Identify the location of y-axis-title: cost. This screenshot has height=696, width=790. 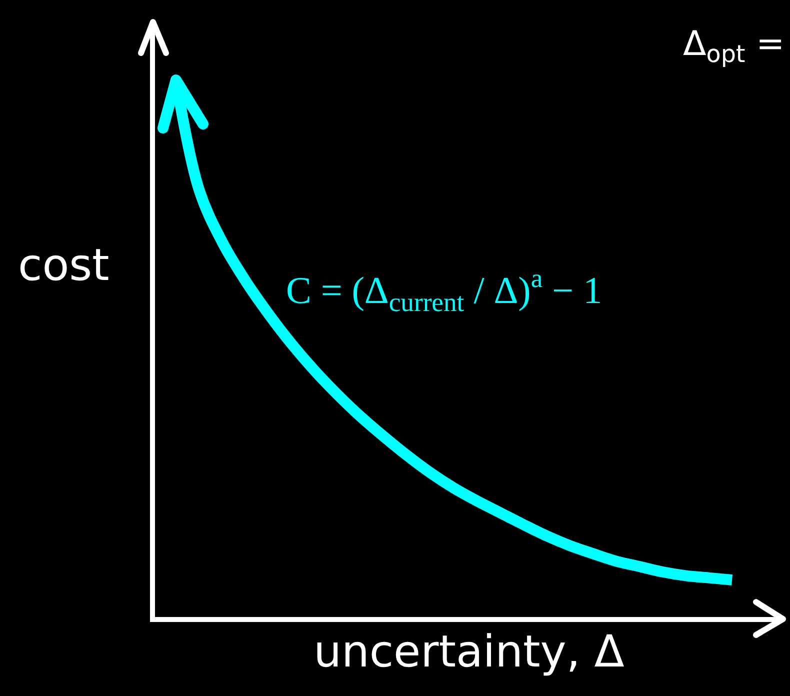
(64, 265).